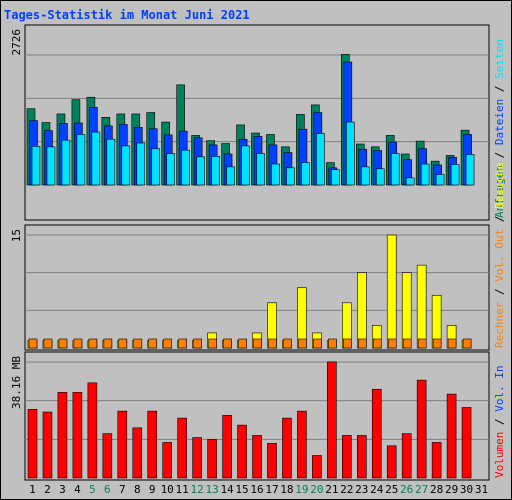 This screenshot has height=500, width=512. I want to click on x-tick-day-2: 2, so click(47, 489).